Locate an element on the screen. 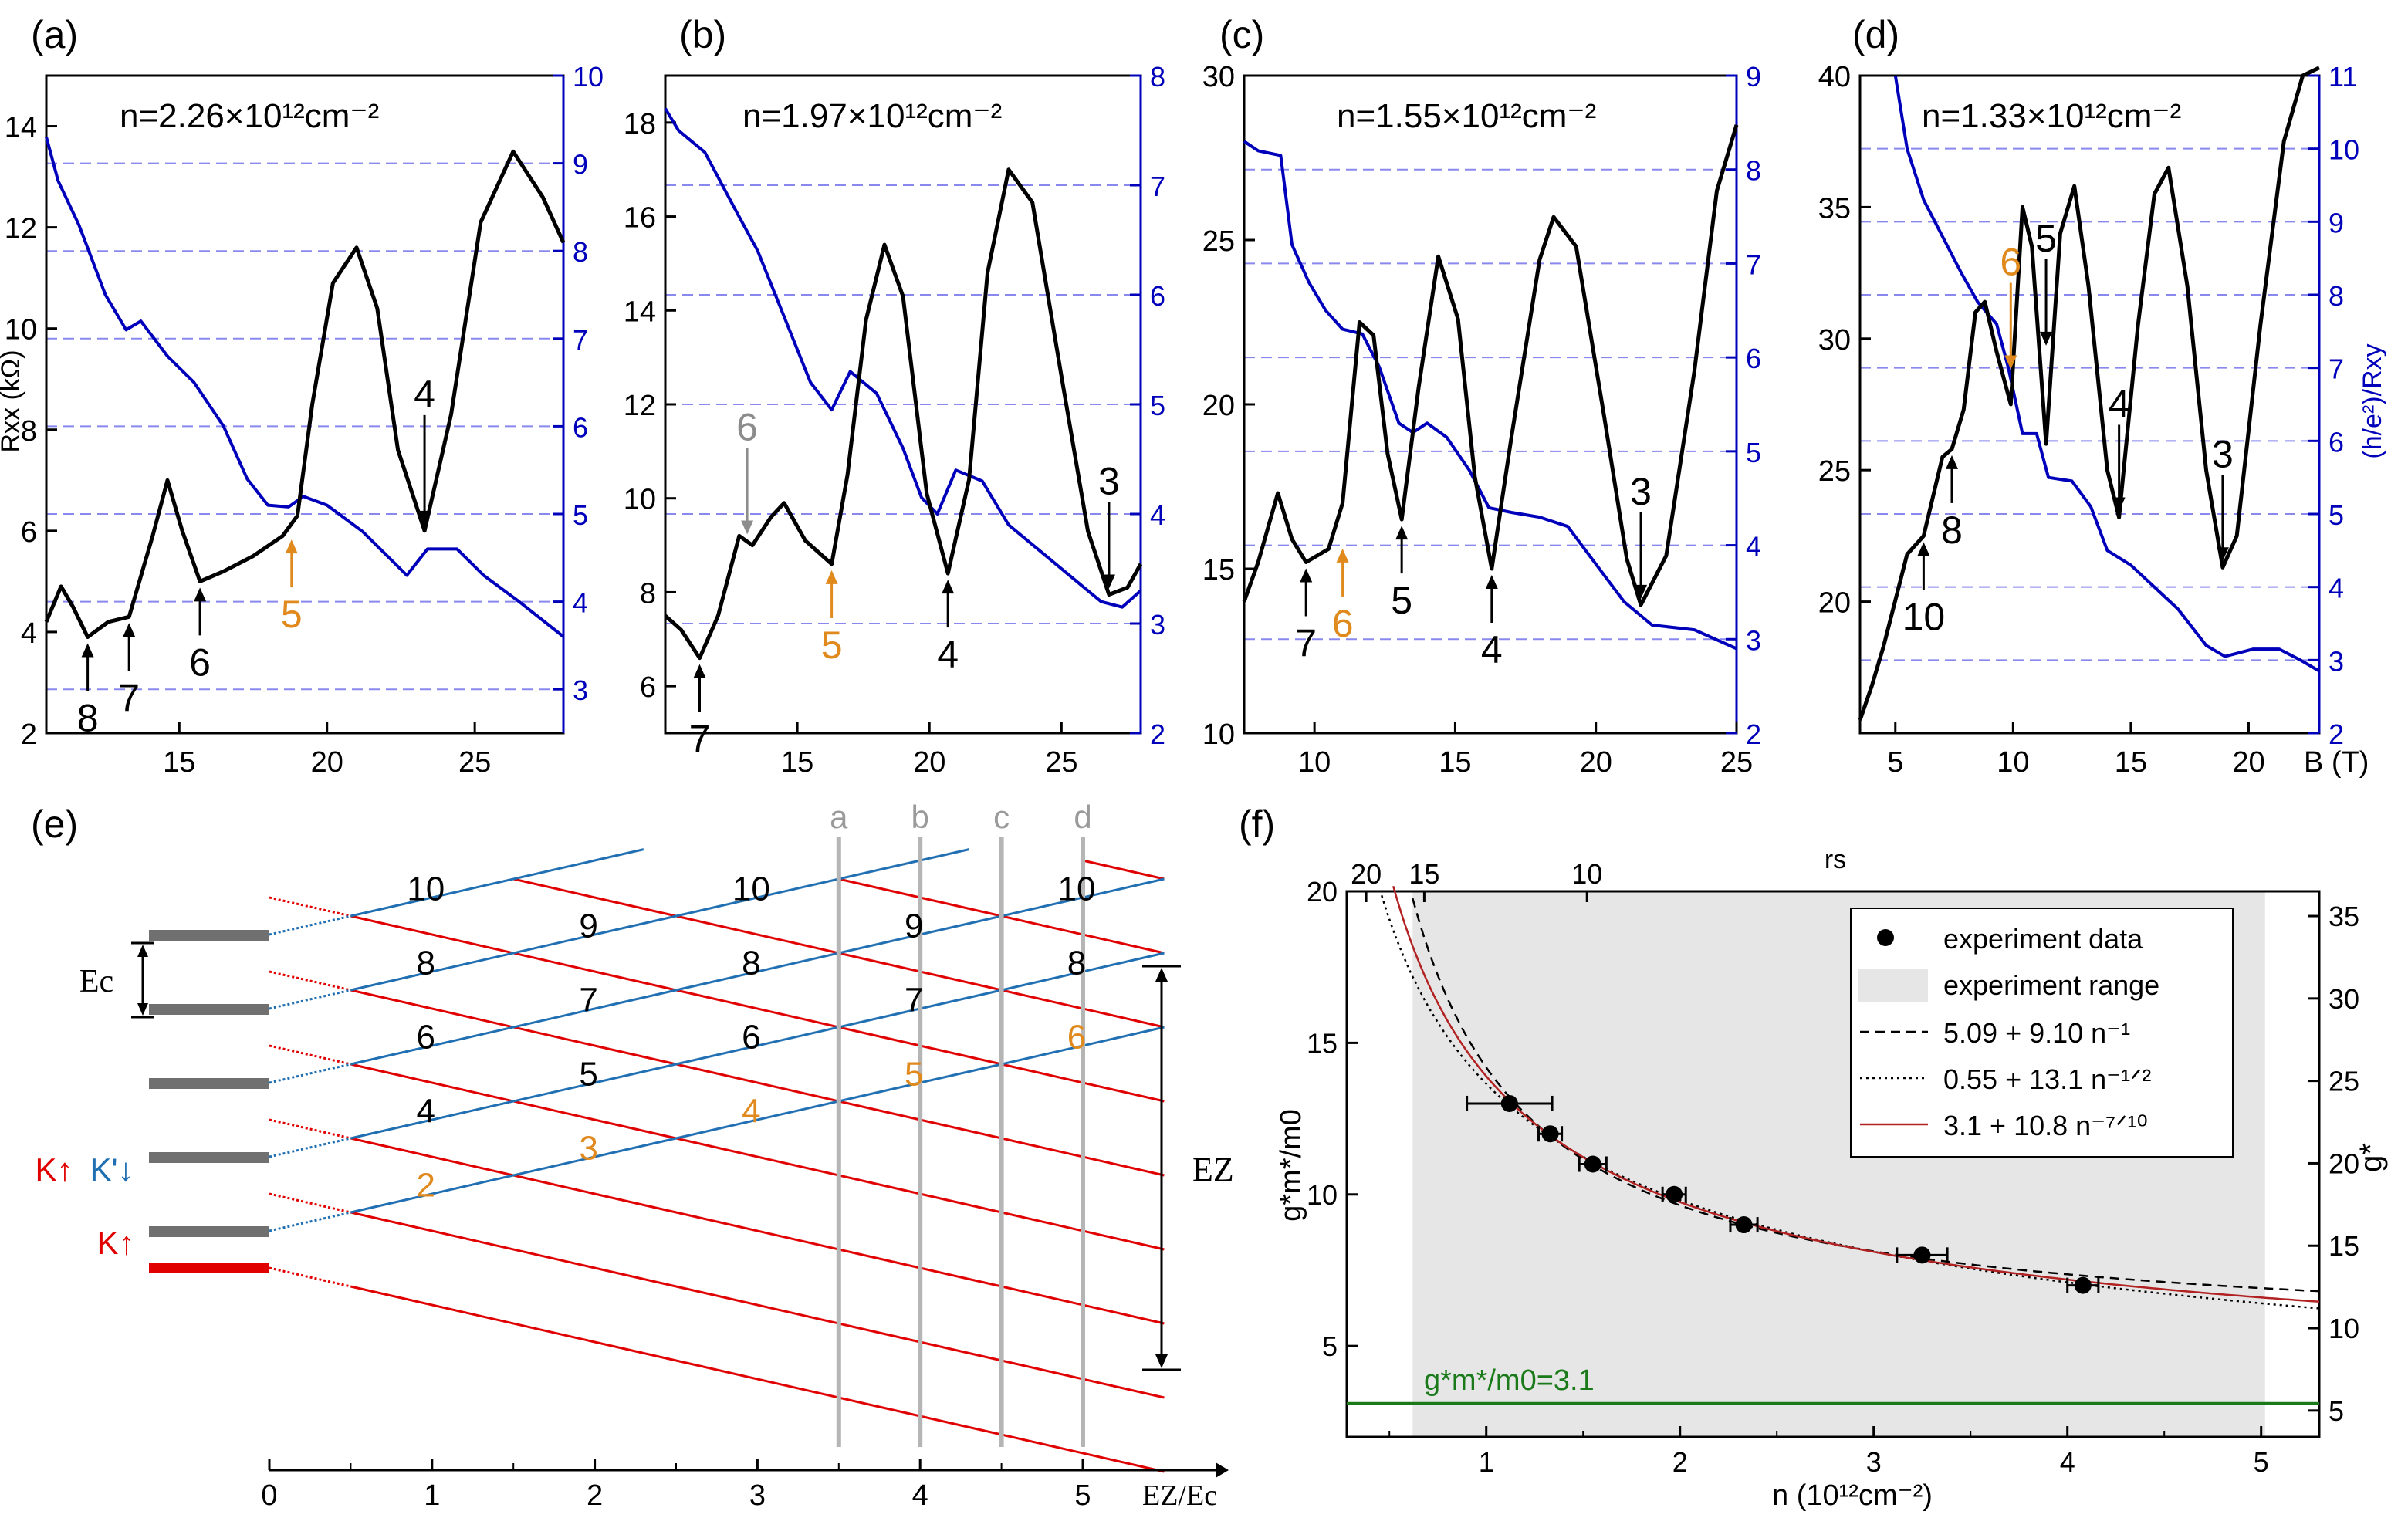 This screenshot has width=2408, height=1528. panel-f-xtick-label: 3 is located at coordinates (1874, 1462).